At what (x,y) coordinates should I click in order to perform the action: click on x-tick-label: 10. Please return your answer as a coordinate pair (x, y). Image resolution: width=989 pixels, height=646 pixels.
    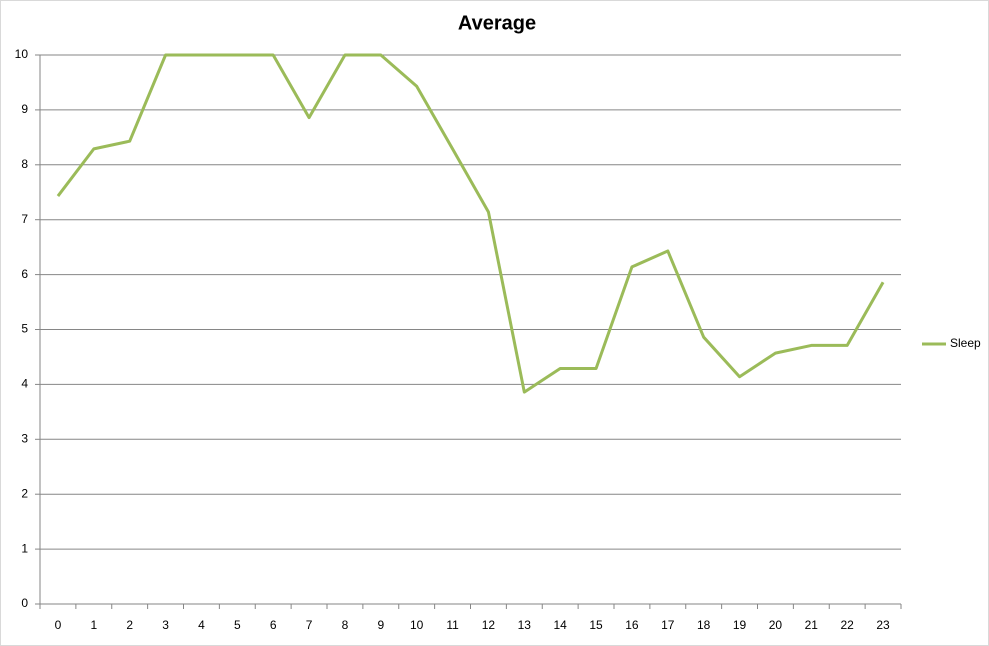
    Looking at the image, I should click on (417, 625).